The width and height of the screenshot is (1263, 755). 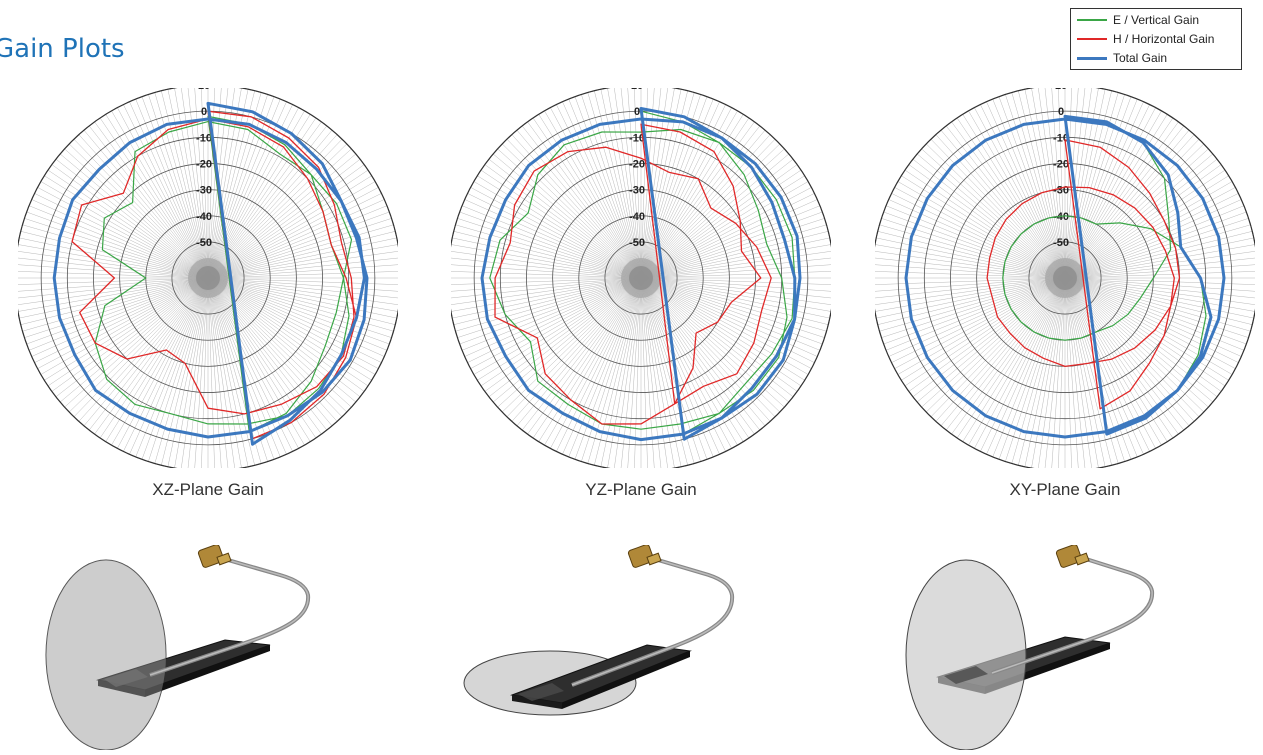 What do you see at coordinates (1092, 58) in the screenshot?
I see `legend-swatch-total` at bounding box center [1092, 58].